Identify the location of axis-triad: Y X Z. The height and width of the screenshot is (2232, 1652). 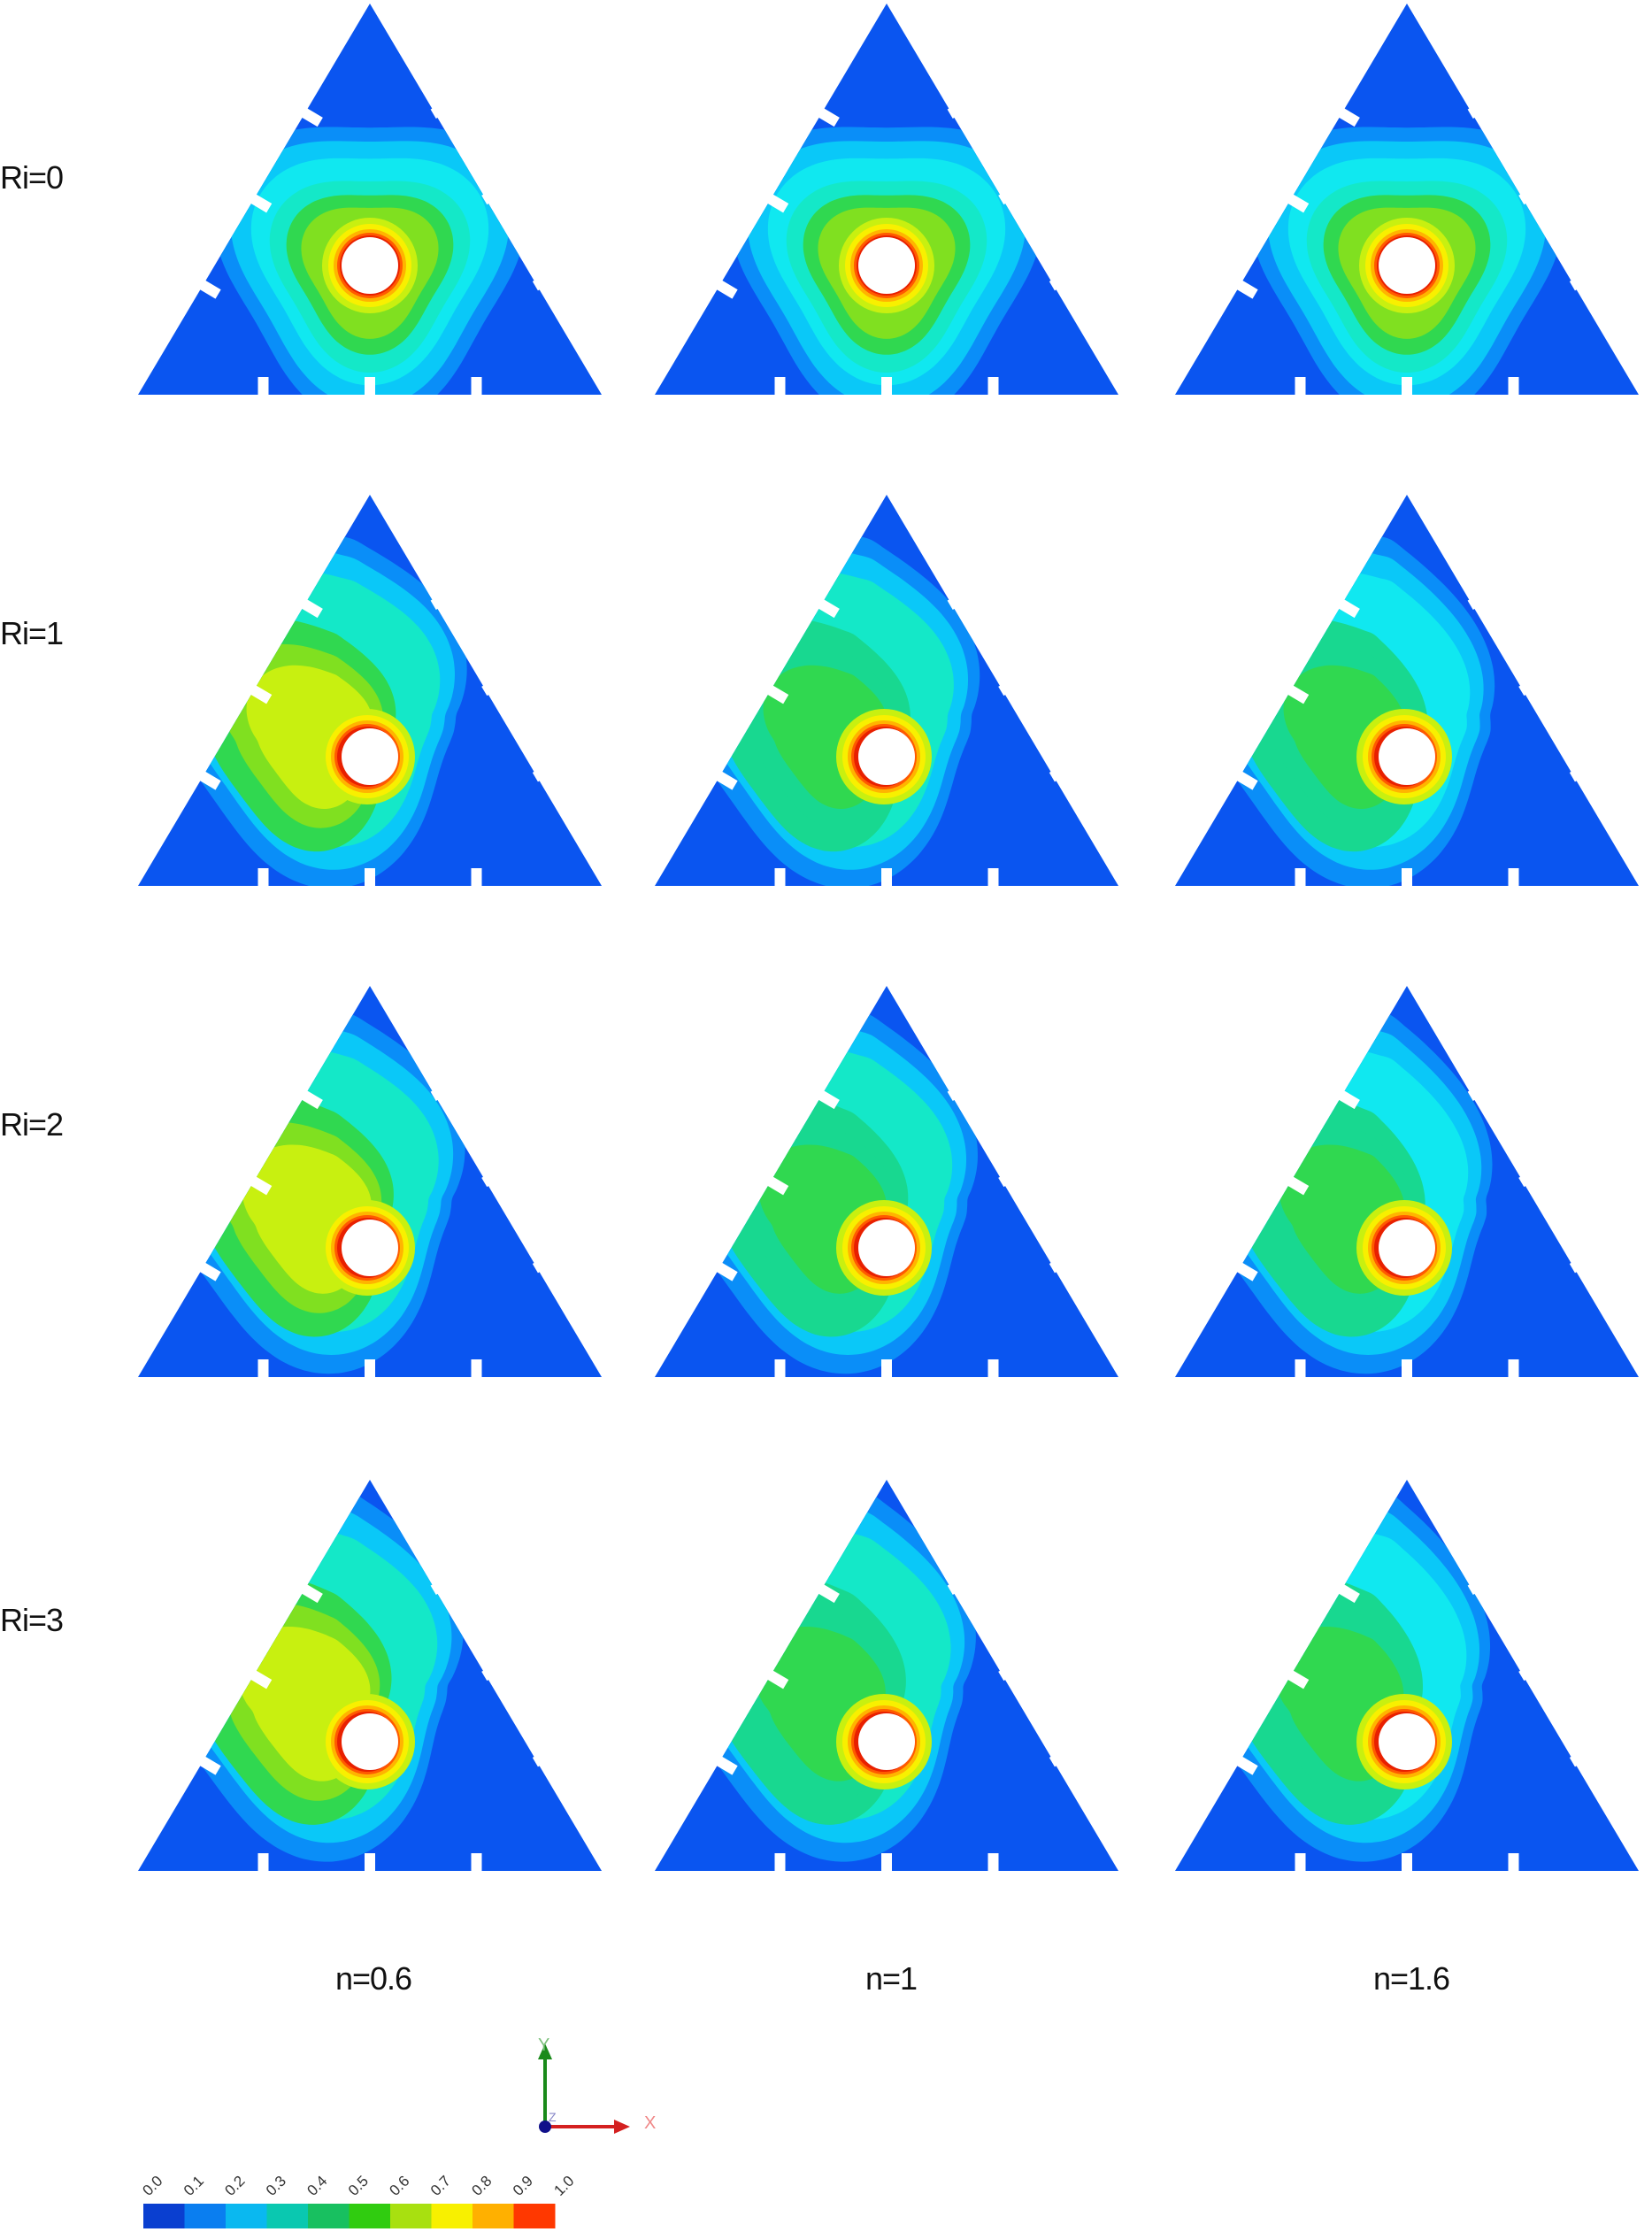
(597, 2085).